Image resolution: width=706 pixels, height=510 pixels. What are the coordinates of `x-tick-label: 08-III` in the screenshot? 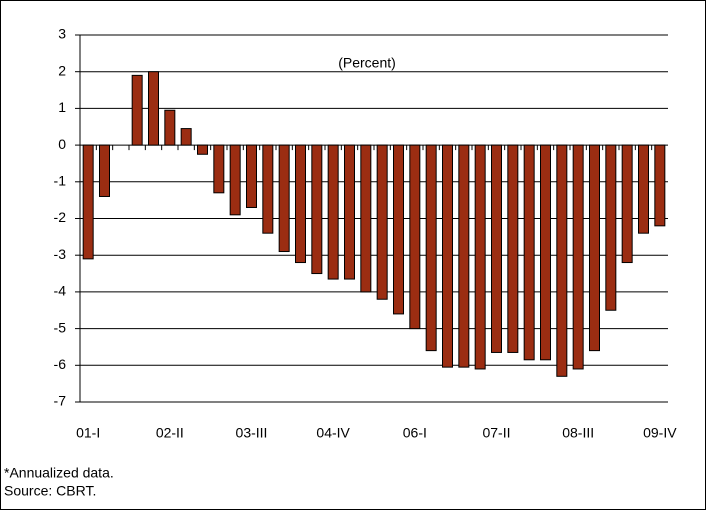 It's located at (578, 433).